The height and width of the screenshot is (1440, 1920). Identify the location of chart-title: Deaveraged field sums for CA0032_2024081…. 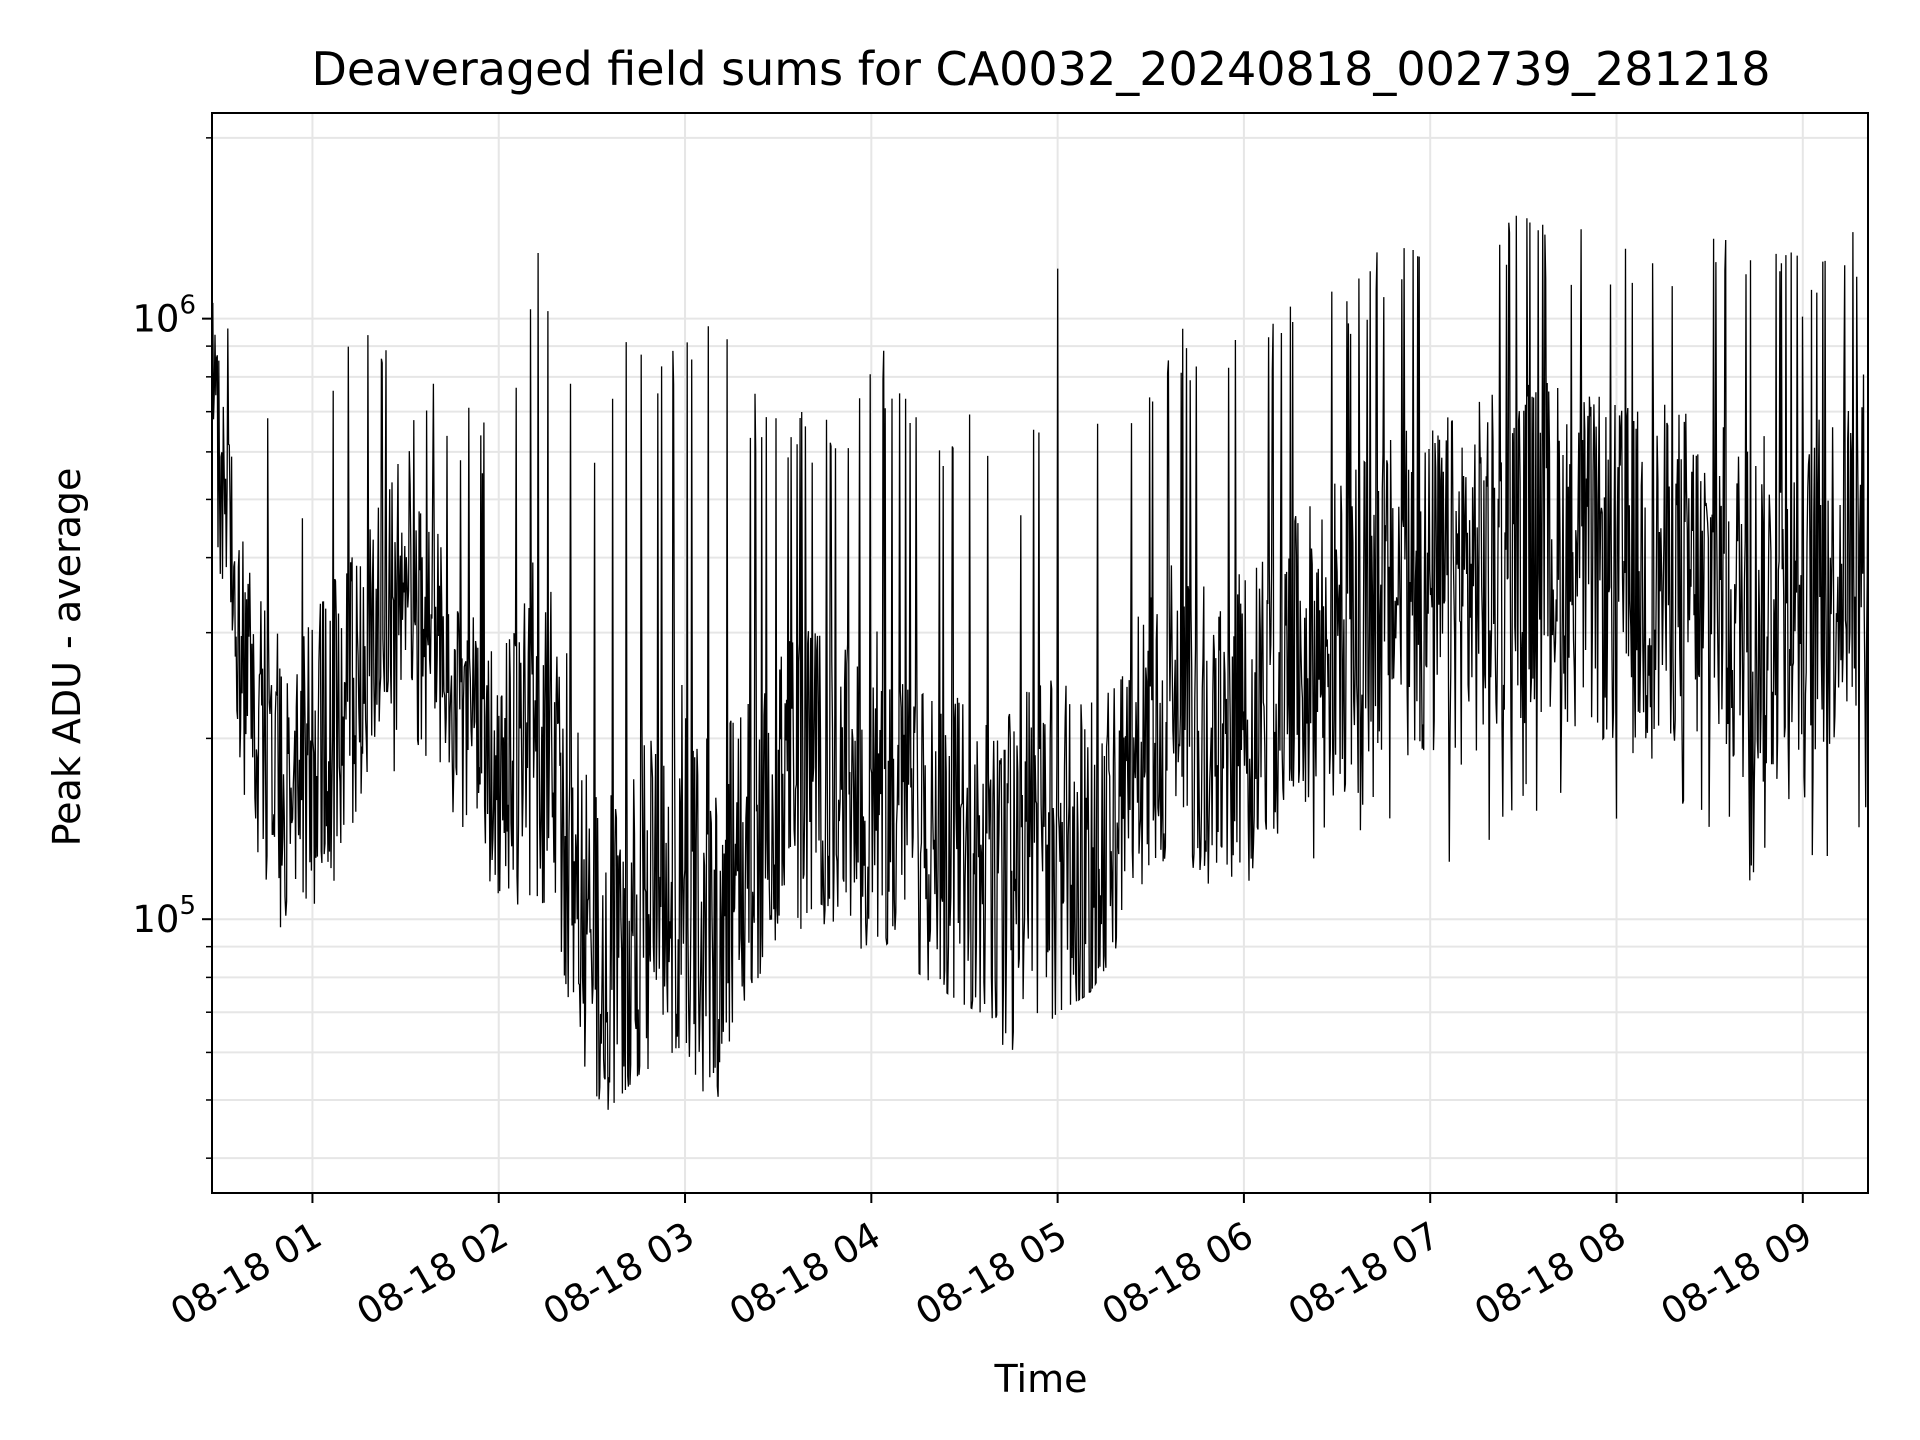
(1040, 69).